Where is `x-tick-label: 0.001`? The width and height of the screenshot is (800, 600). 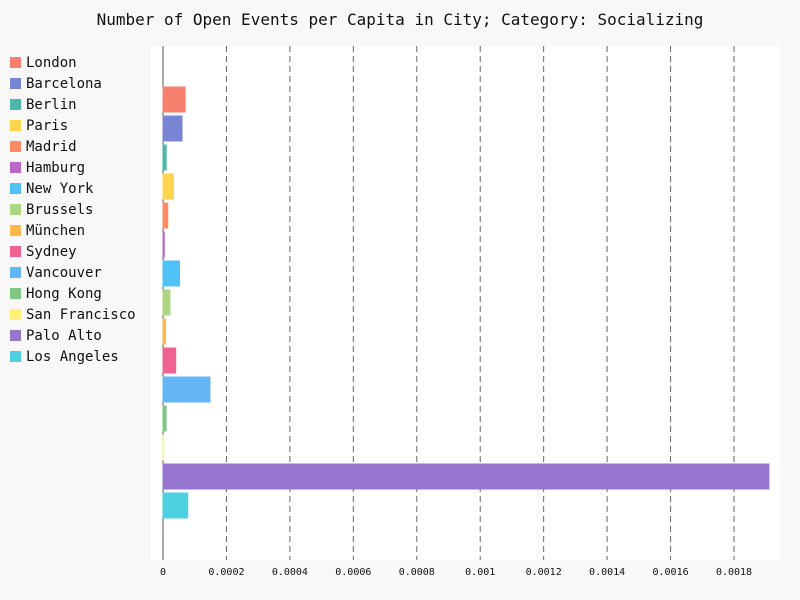
x-tick-label: 0.001 is located at coordinates (480, 572).